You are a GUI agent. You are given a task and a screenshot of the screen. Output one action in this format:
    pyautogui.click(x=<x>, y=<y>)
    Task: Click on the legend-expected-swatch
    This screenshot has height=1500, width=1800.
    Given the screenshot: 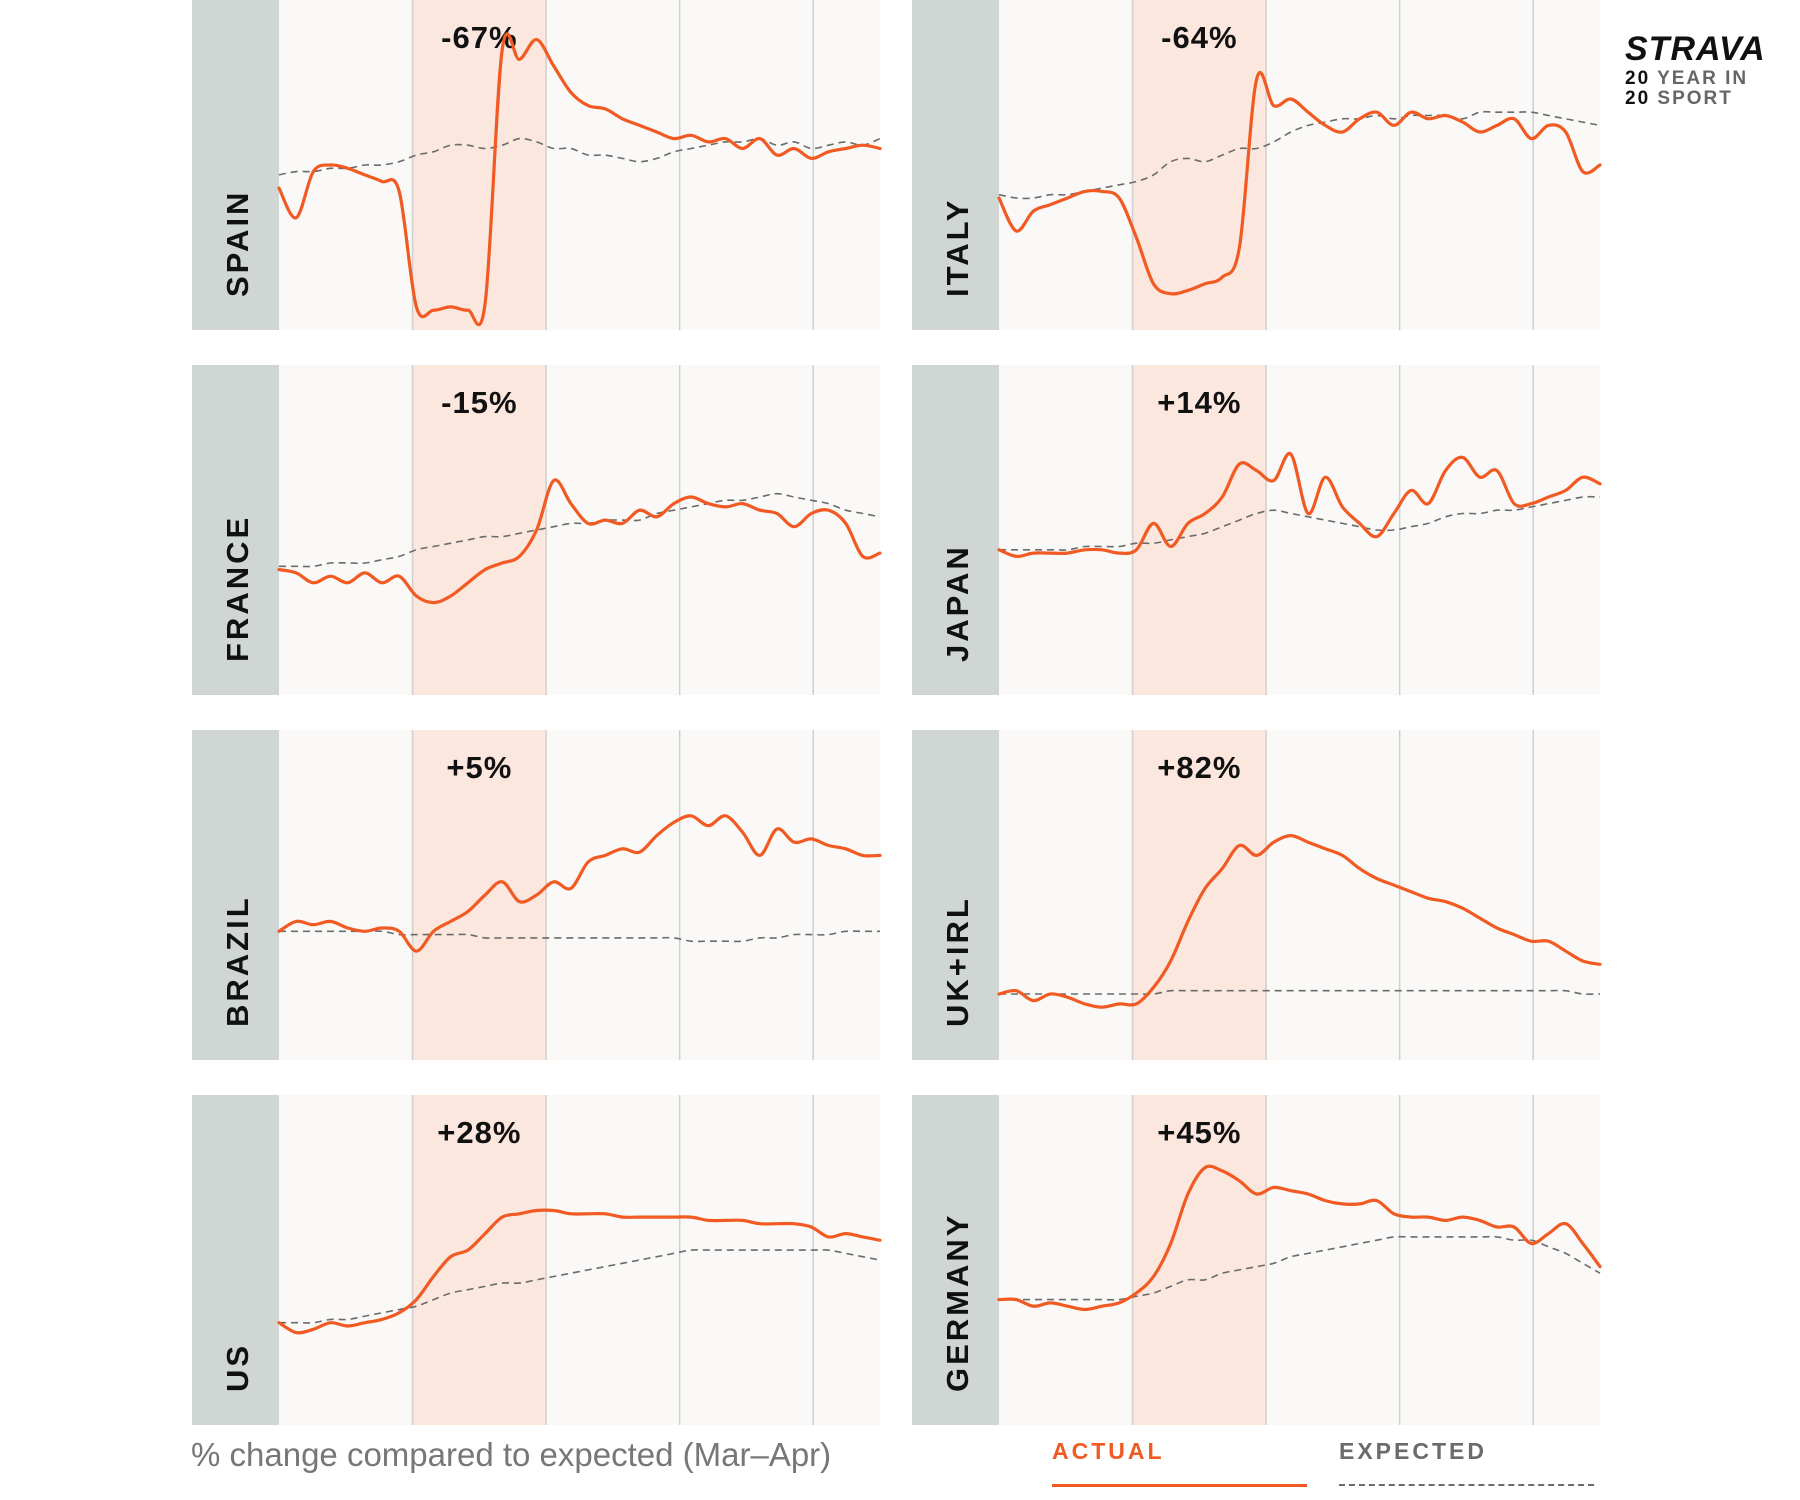 What is the action you would take?
    pyautogui.click(x=1466, y=1485)
    